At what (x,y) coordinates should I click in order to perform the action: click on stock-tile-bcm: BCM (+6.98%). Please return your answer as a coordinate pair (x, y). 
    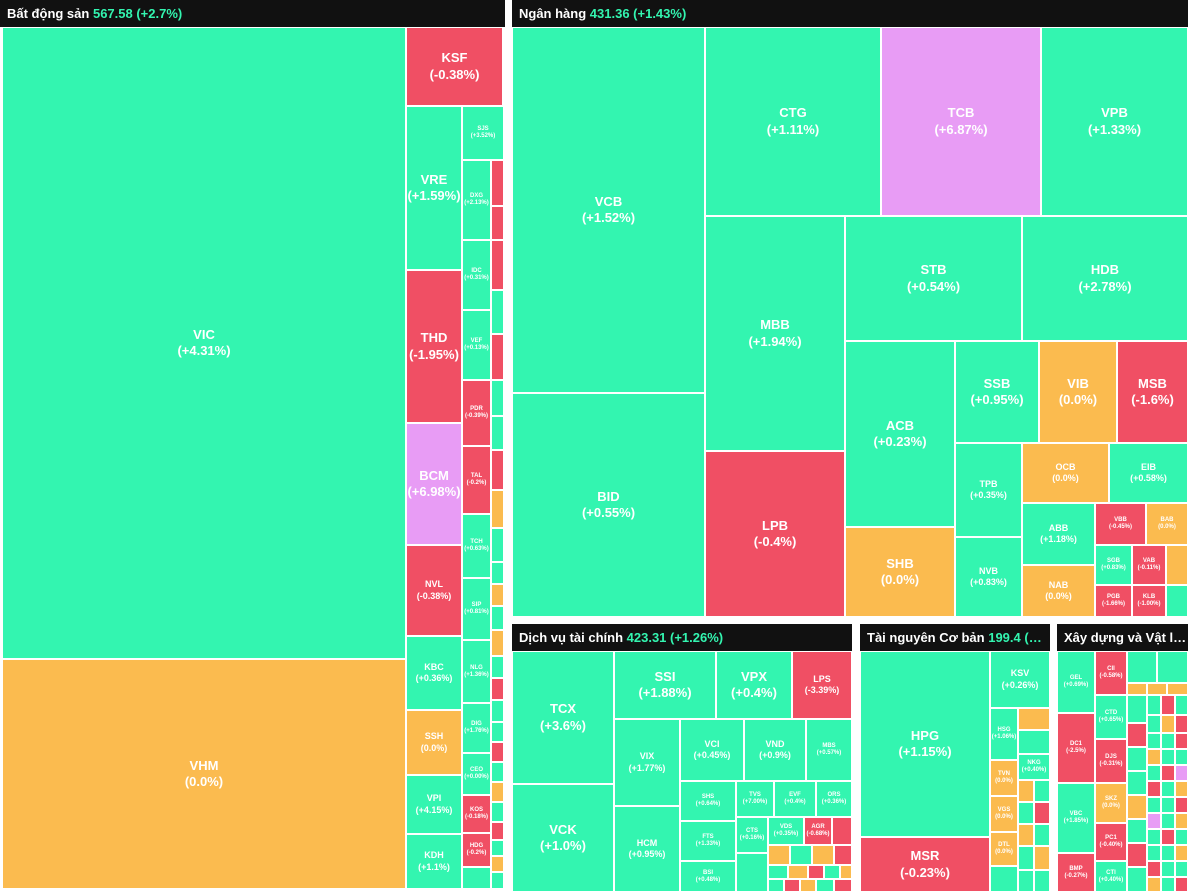
    Looking at the image, I should click on (434, 484).